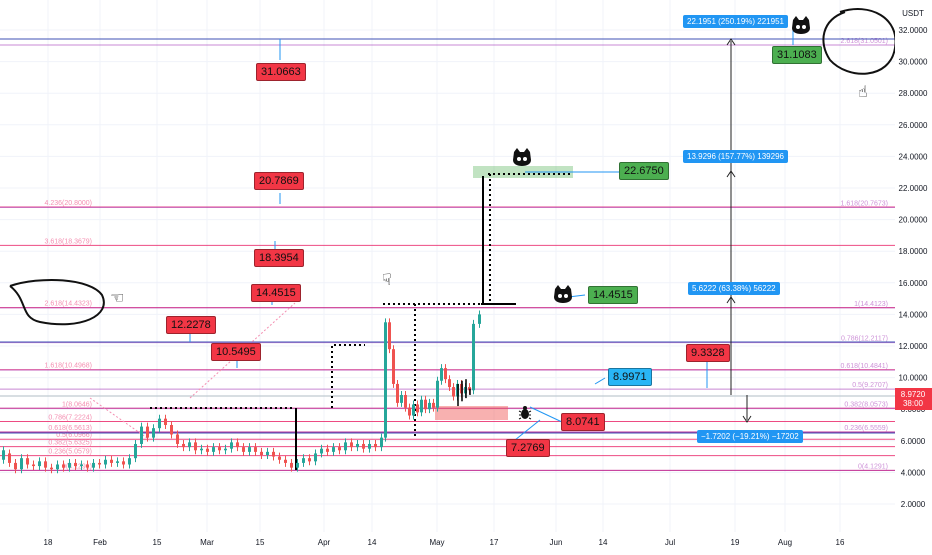  Describe the element at coordinates (157, 542) in the screenshot. I see `time-tick: 15` at that location.